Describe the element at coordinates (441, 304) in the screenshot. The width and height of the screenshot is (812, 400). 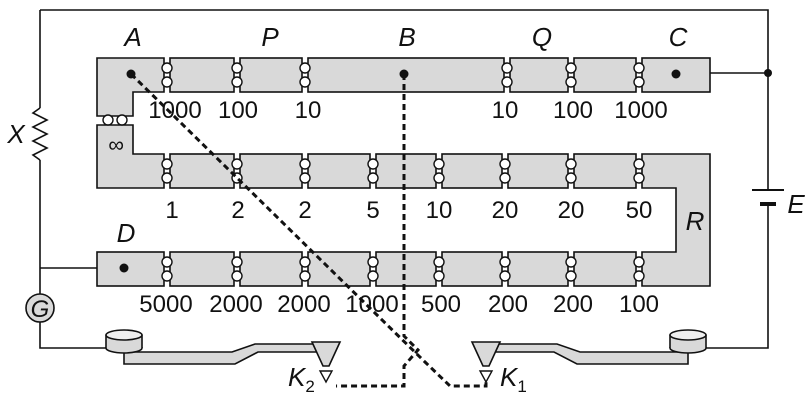
I see `row3-value: 500` at that location.